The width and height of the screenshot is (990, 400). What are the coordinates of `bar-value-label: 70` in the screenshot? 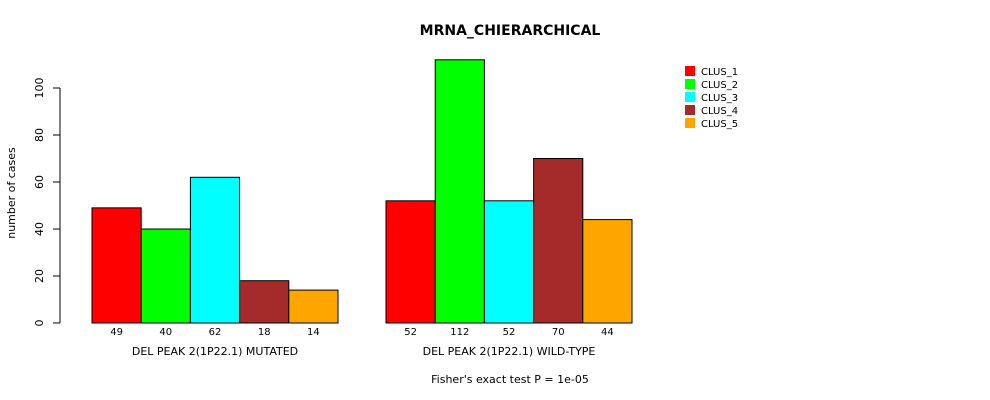 It's located at (558, 332).